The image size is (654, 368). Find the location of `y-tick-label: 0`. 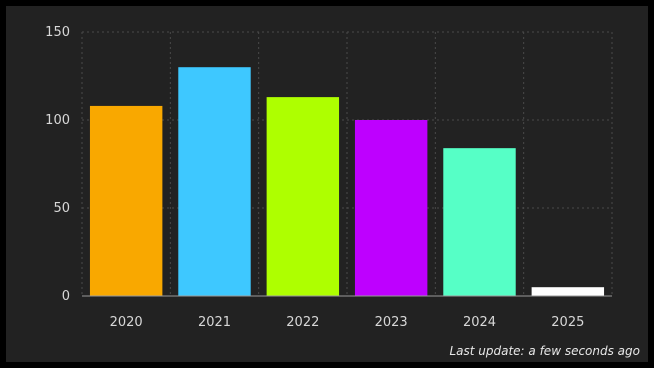

y-tick-label: 0 is located at coordinates (66, 296).